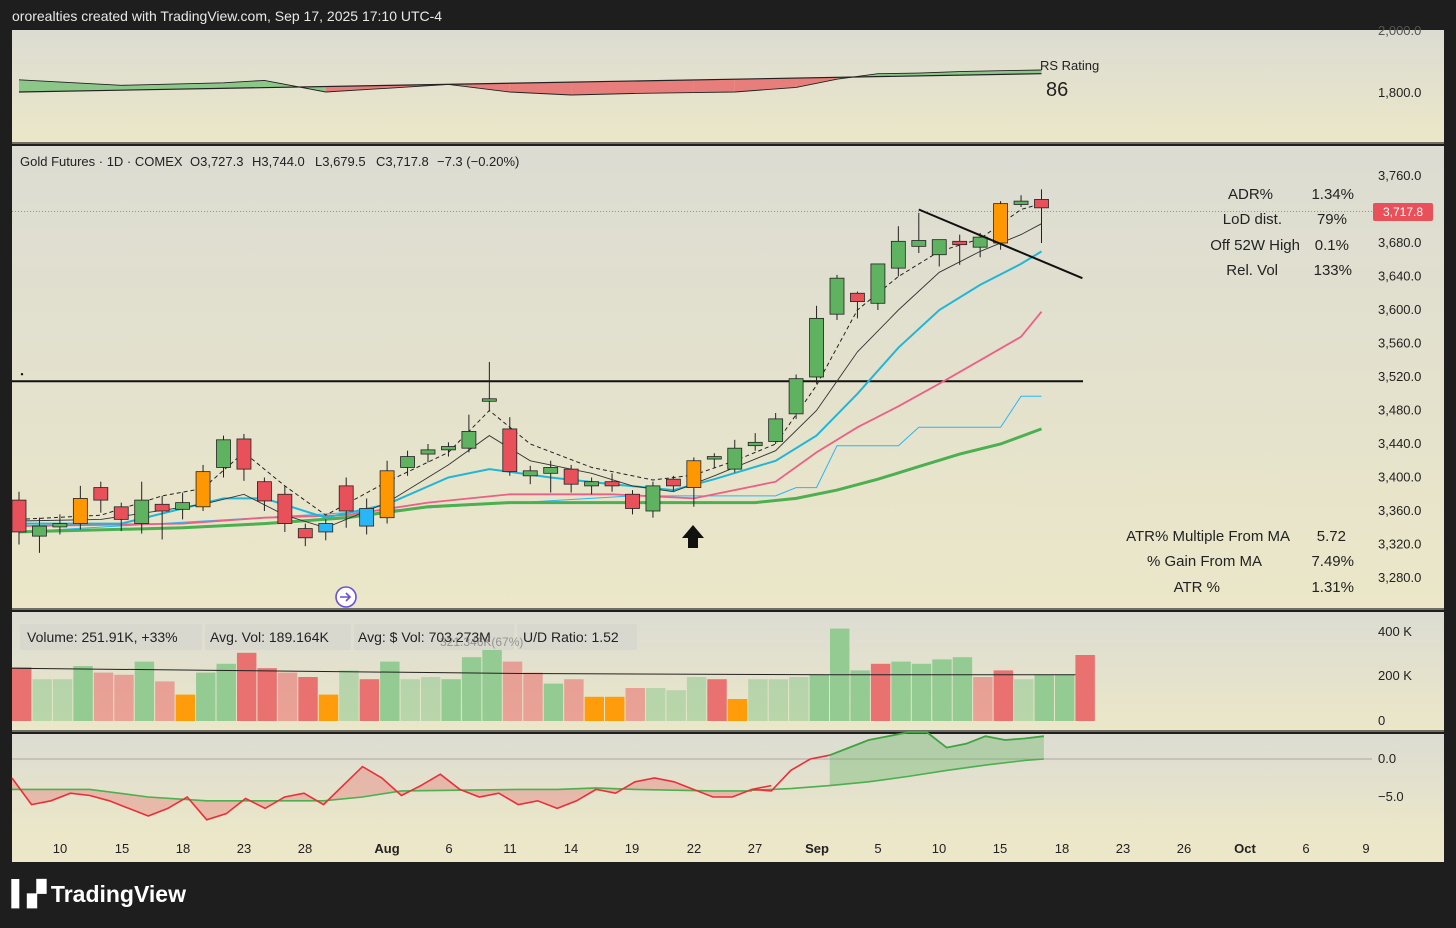 The image size is (1456, 928). What do you see at coordinates (1184, 848) in the screenshot?
I see `x-tick-label: 26` at bounding box center [1184, 848].